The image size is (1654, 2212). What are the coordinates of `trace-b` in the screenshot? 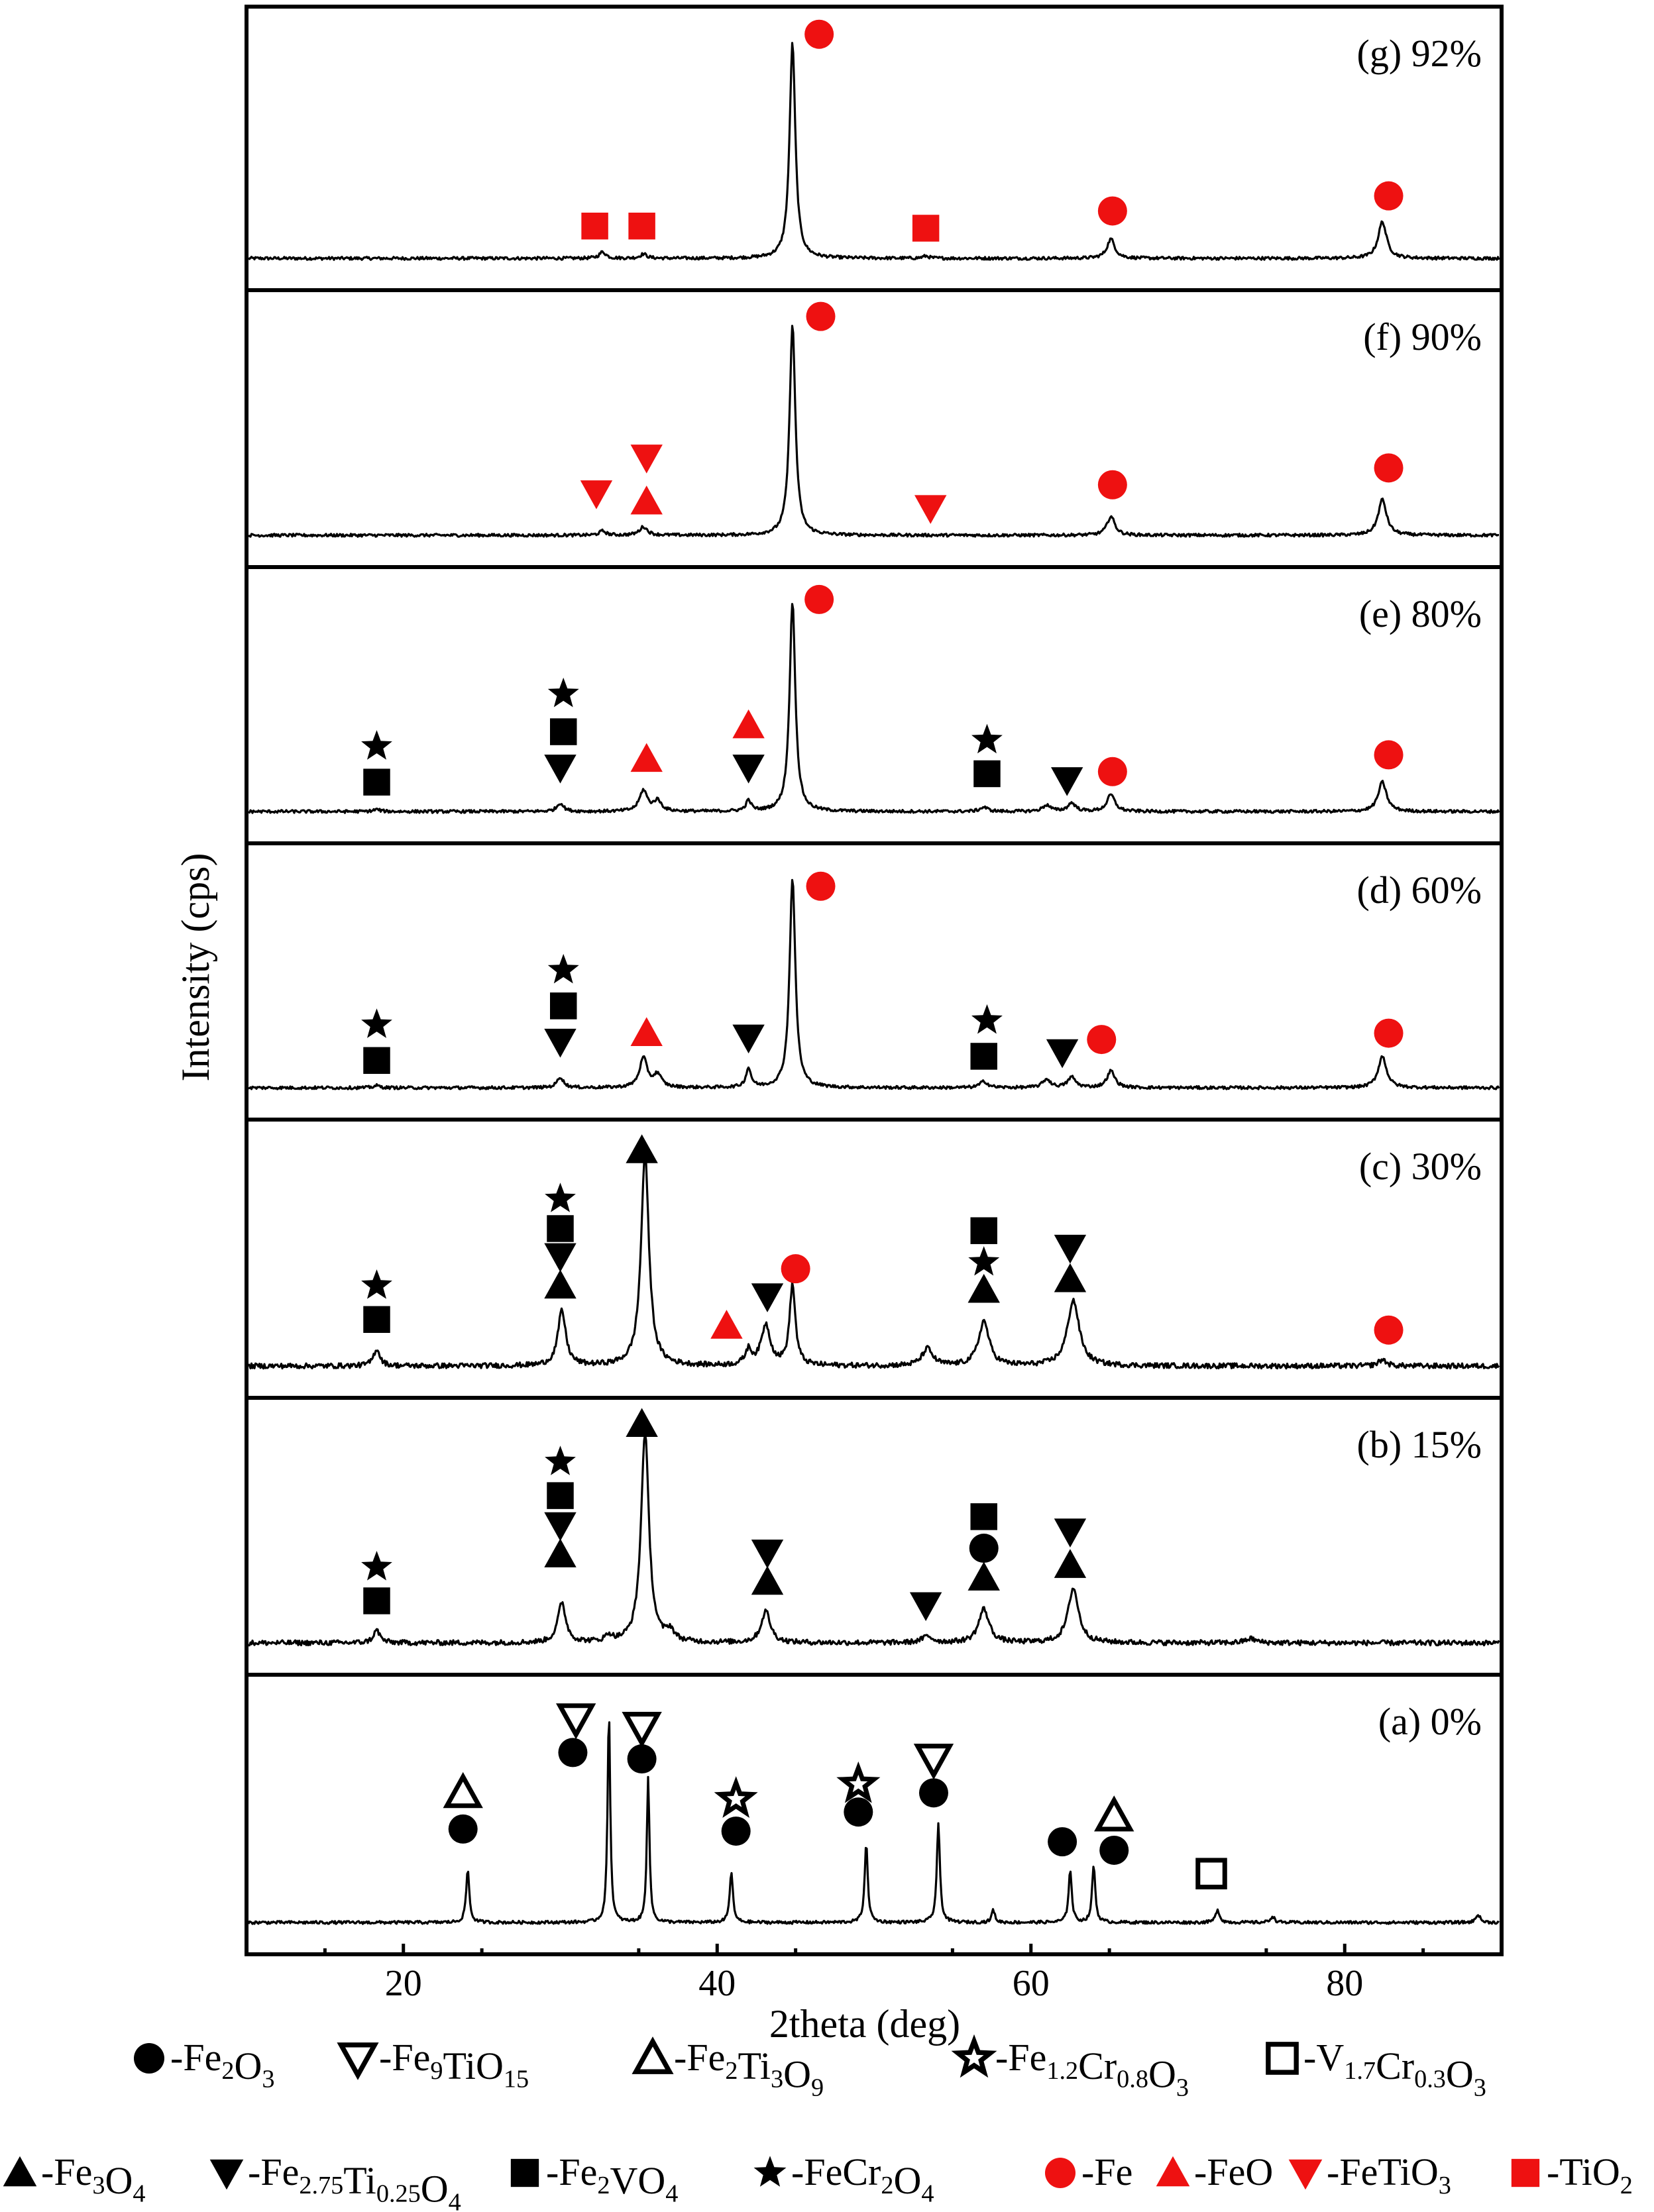 It's located at (874, 1540).